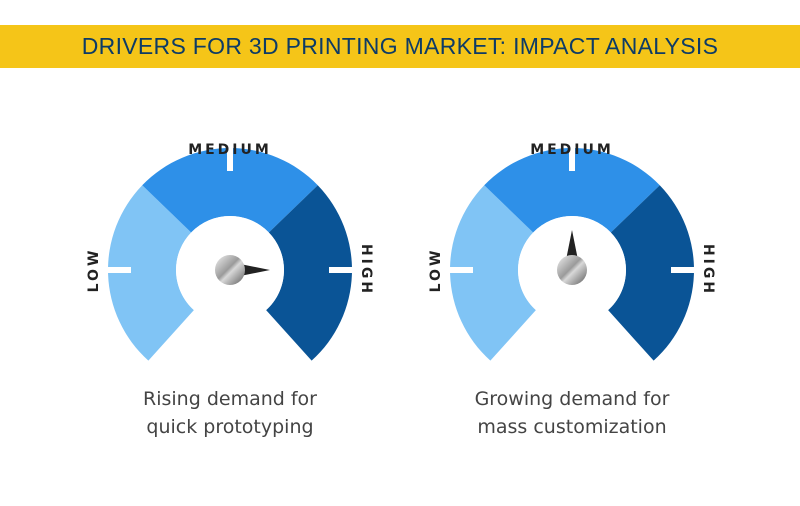  I want to click on caption-line-1: Growing demand for, so click(572, 399).